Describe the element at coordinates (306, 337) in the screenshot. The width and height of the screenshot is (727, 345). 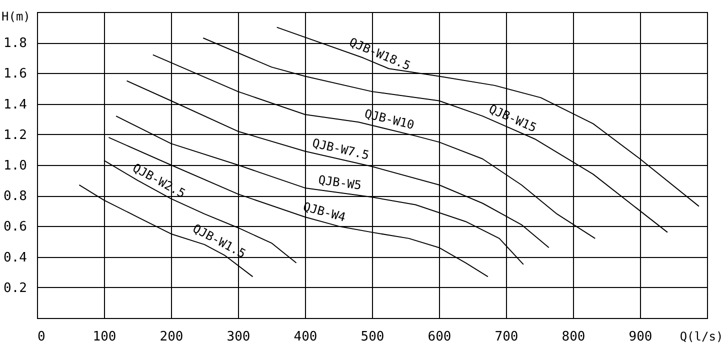
I see `x-tick-label: 400` at that location.